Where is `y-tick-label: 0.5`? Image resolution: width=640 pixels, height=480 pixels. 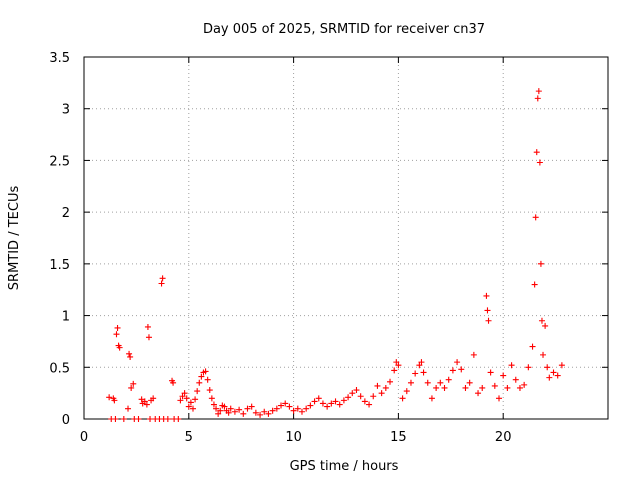
y-tick-label: 0.5 is located at coordinates (59, 368).